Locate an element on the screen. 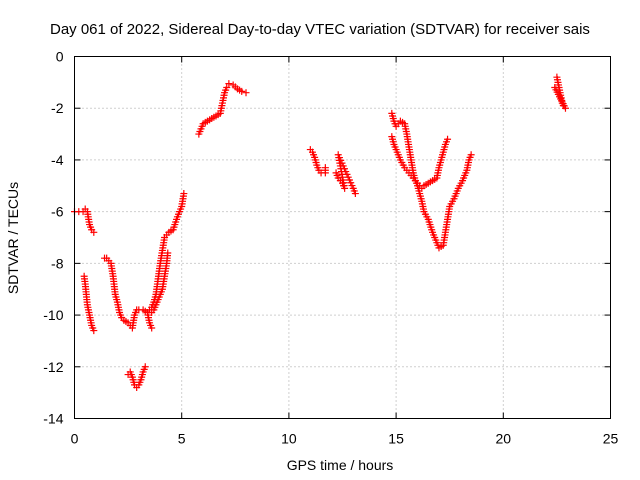 This screenshot has height=480, width=640. y-tick-label: -14 is located at coordinates (53, 419).